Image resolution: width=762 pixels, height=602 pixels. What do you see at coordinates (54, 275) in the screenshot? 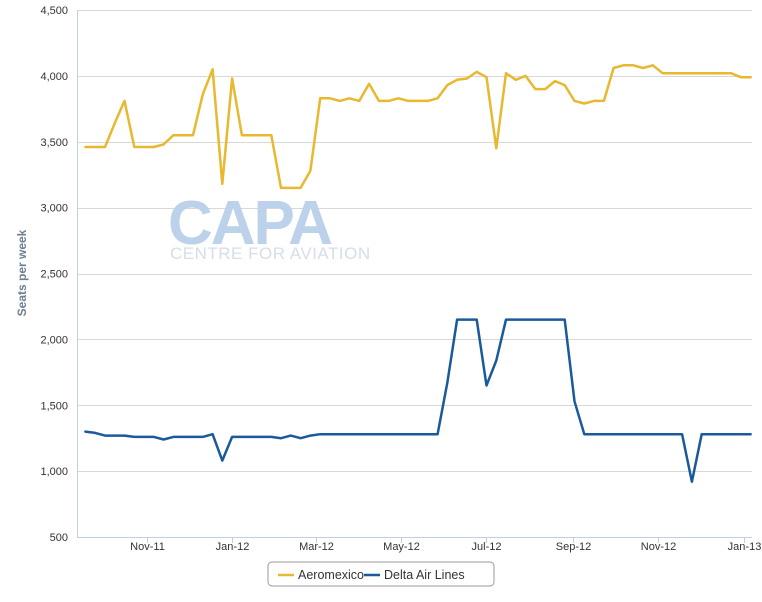
I see `y-tick-label: 2,500` at bounding box center [54, 275].